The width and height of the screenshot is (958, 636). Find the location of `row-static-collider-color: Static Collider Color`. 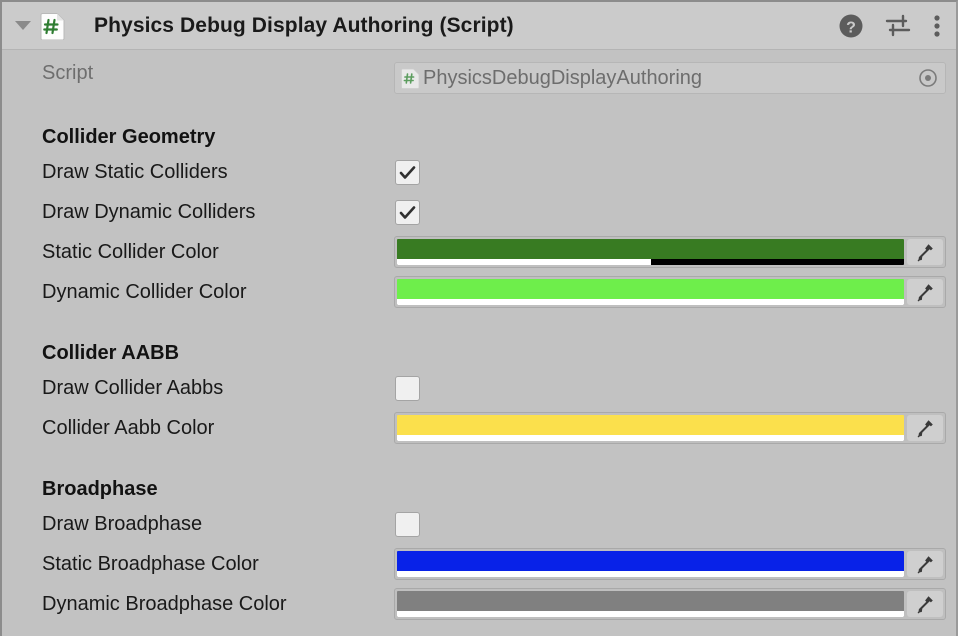

row-static-collider-color: Static Collider Color is located at coordinates (479, 252).